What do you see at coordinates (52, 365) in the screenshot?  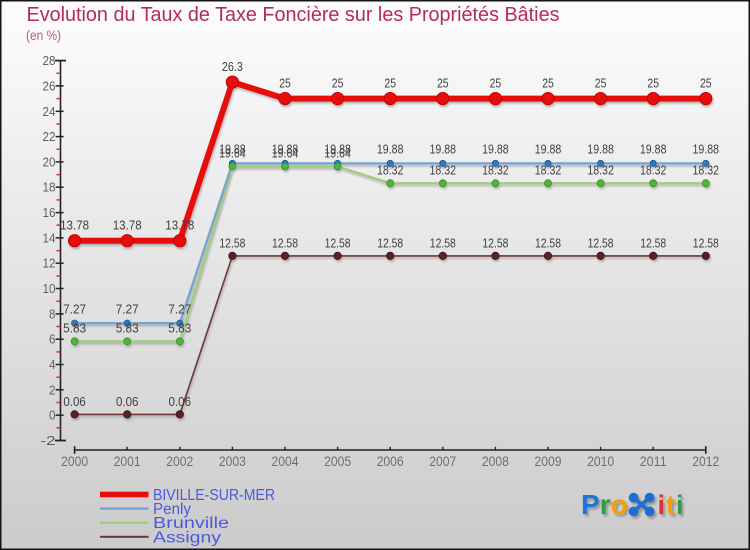 I see `svg-text: 4` at bounding box center [52, 365].